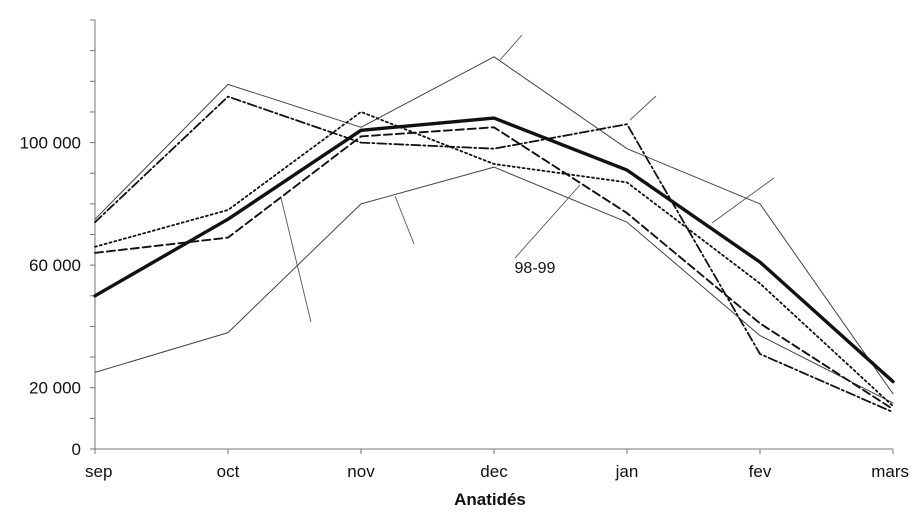 The height and width of the screenshot is (512, 913). I want to click on annotation-98-99: 98-99, so click(535, 268).